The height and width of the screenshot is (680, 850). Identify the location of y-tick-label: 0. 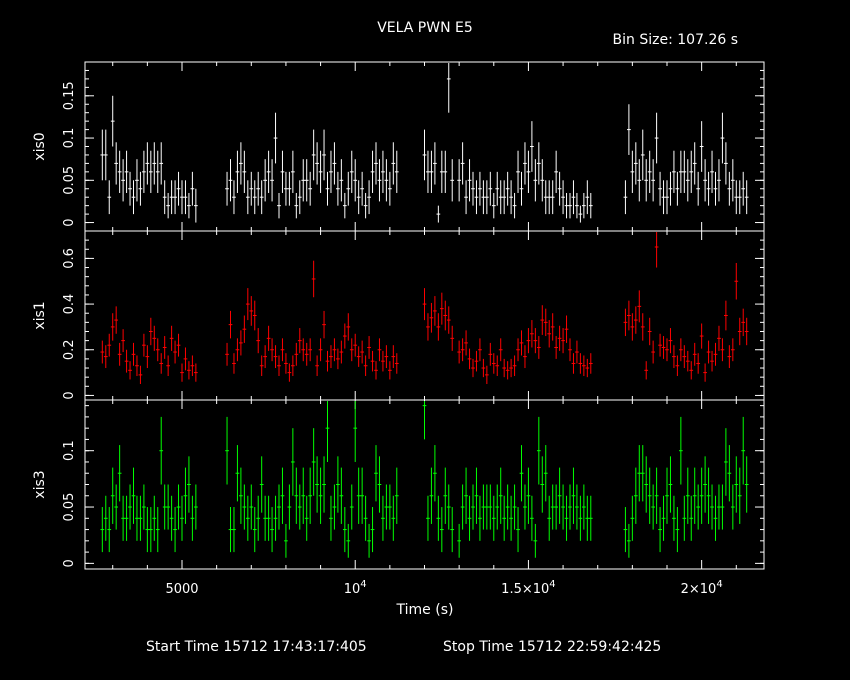
(69, 222).